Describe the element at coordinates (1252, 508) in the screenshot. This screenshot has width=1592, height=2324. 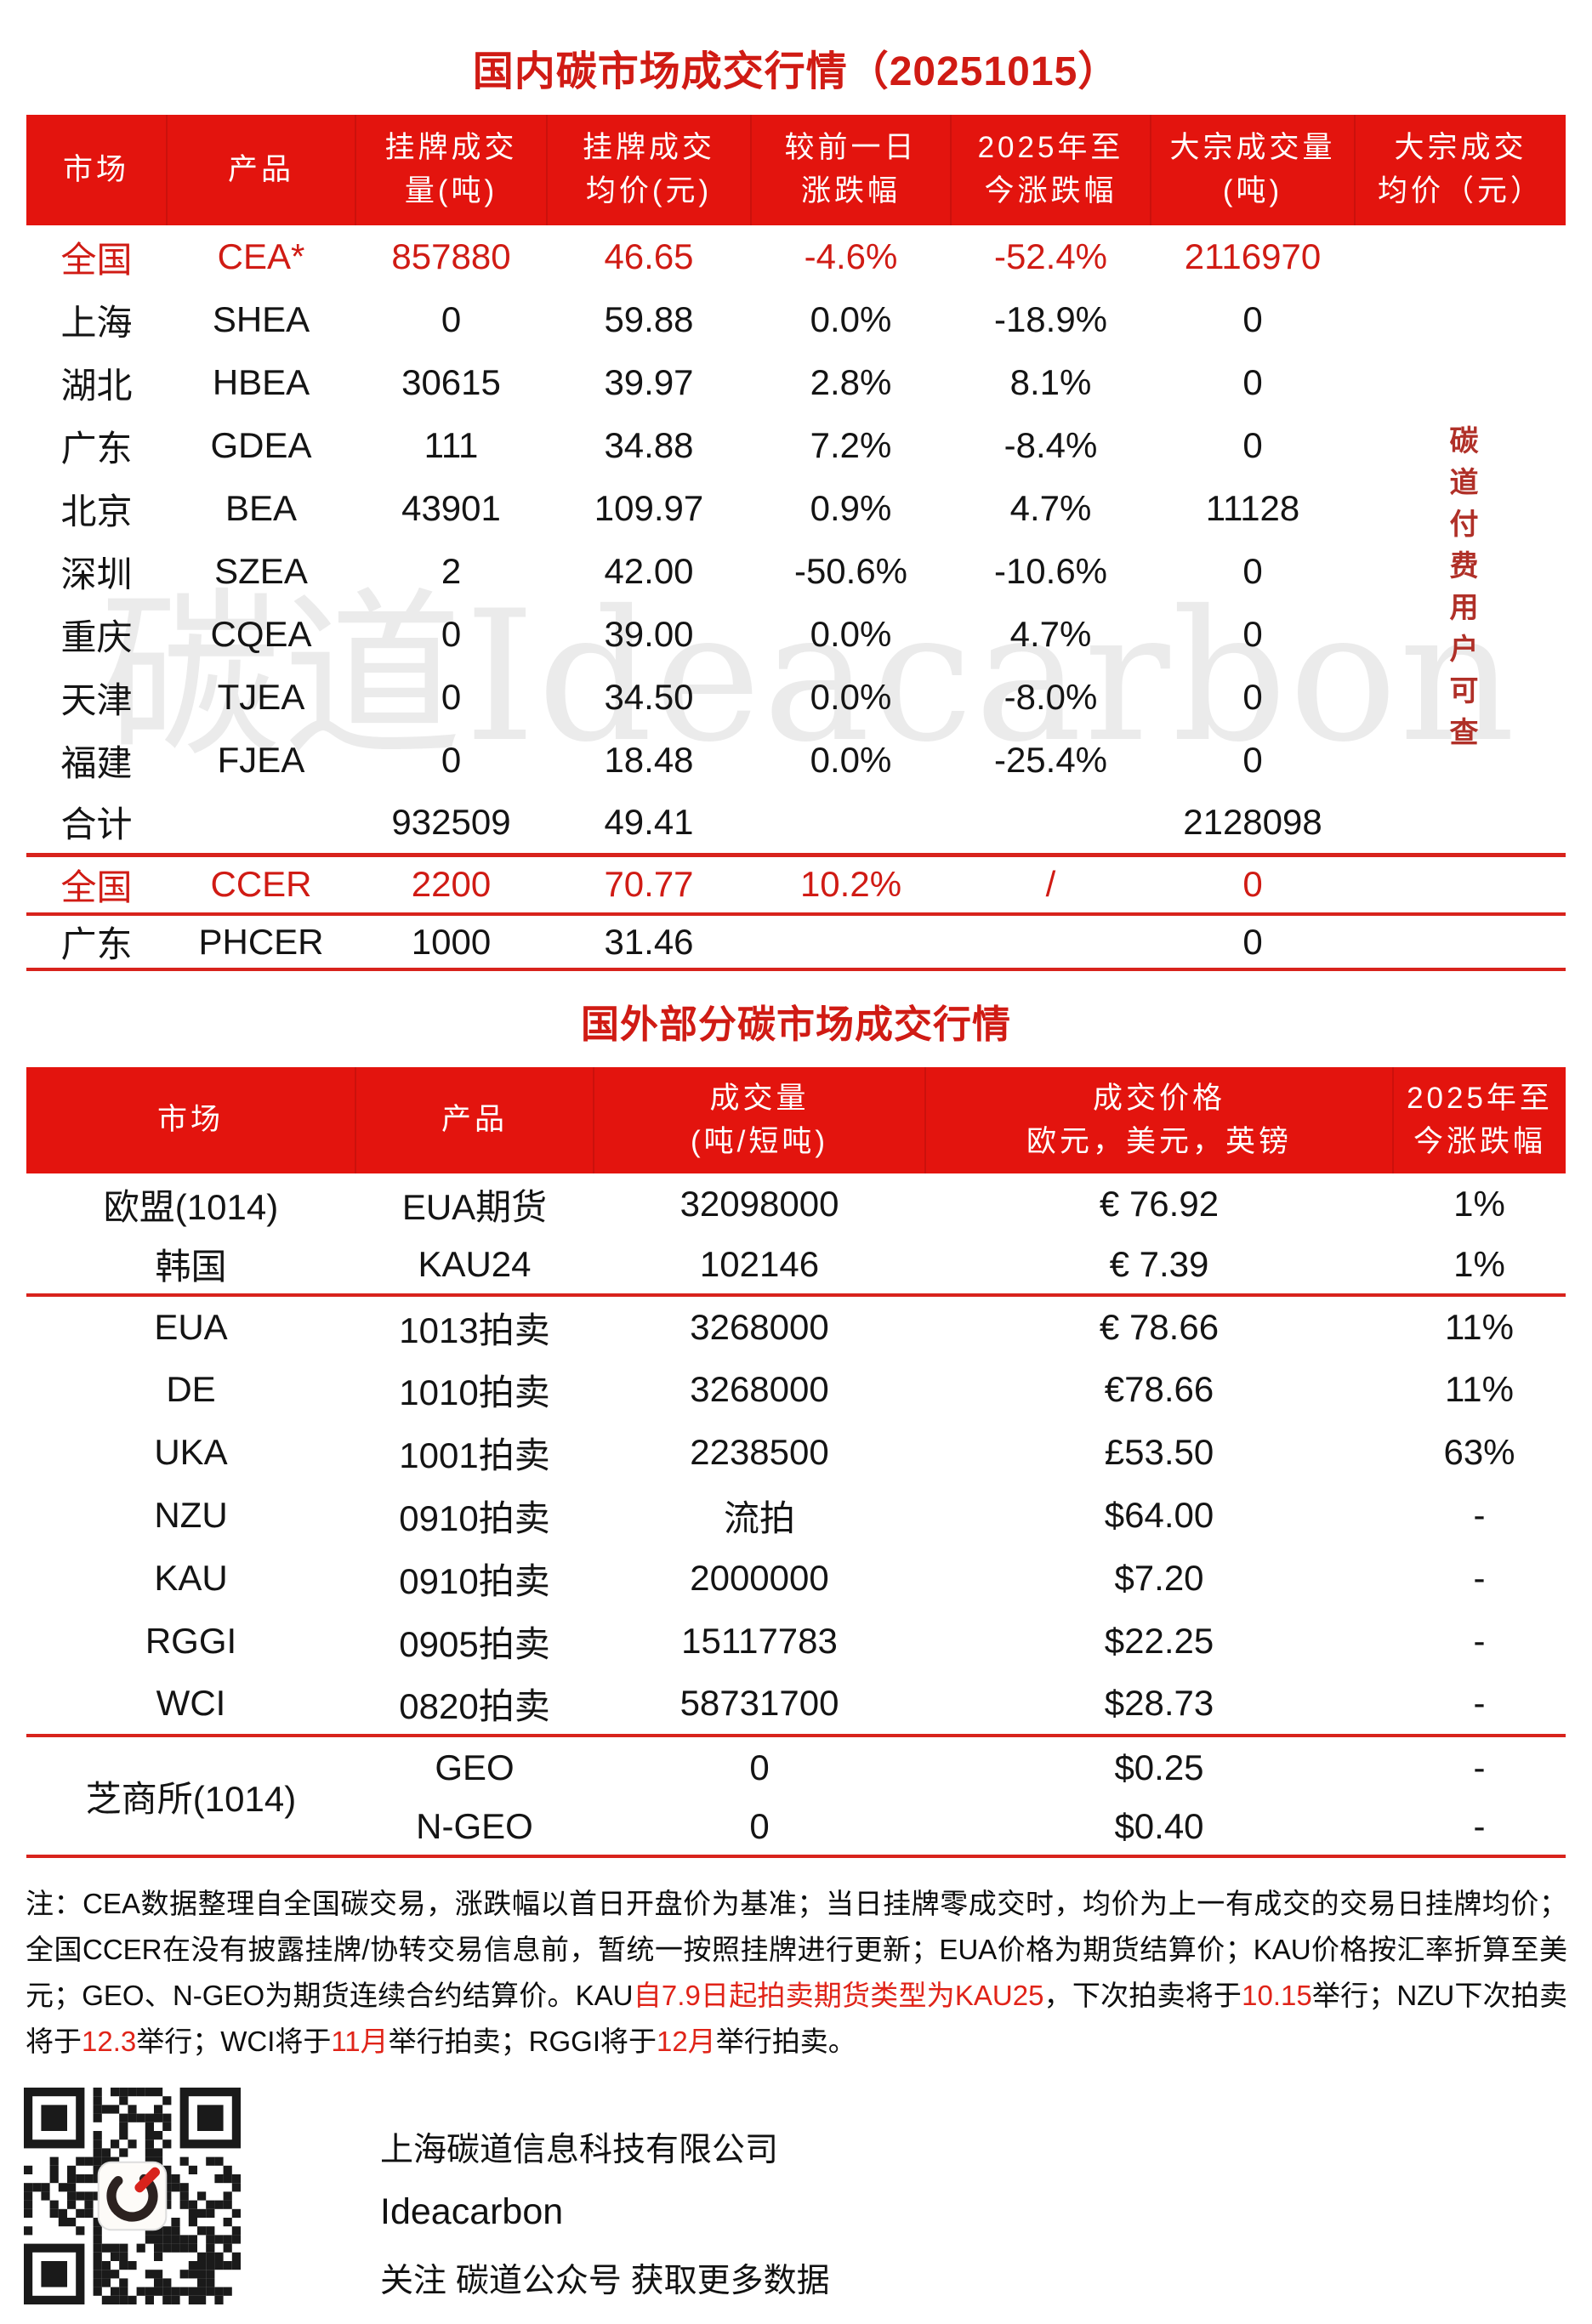
I see `table-cell: 11128` at that location.